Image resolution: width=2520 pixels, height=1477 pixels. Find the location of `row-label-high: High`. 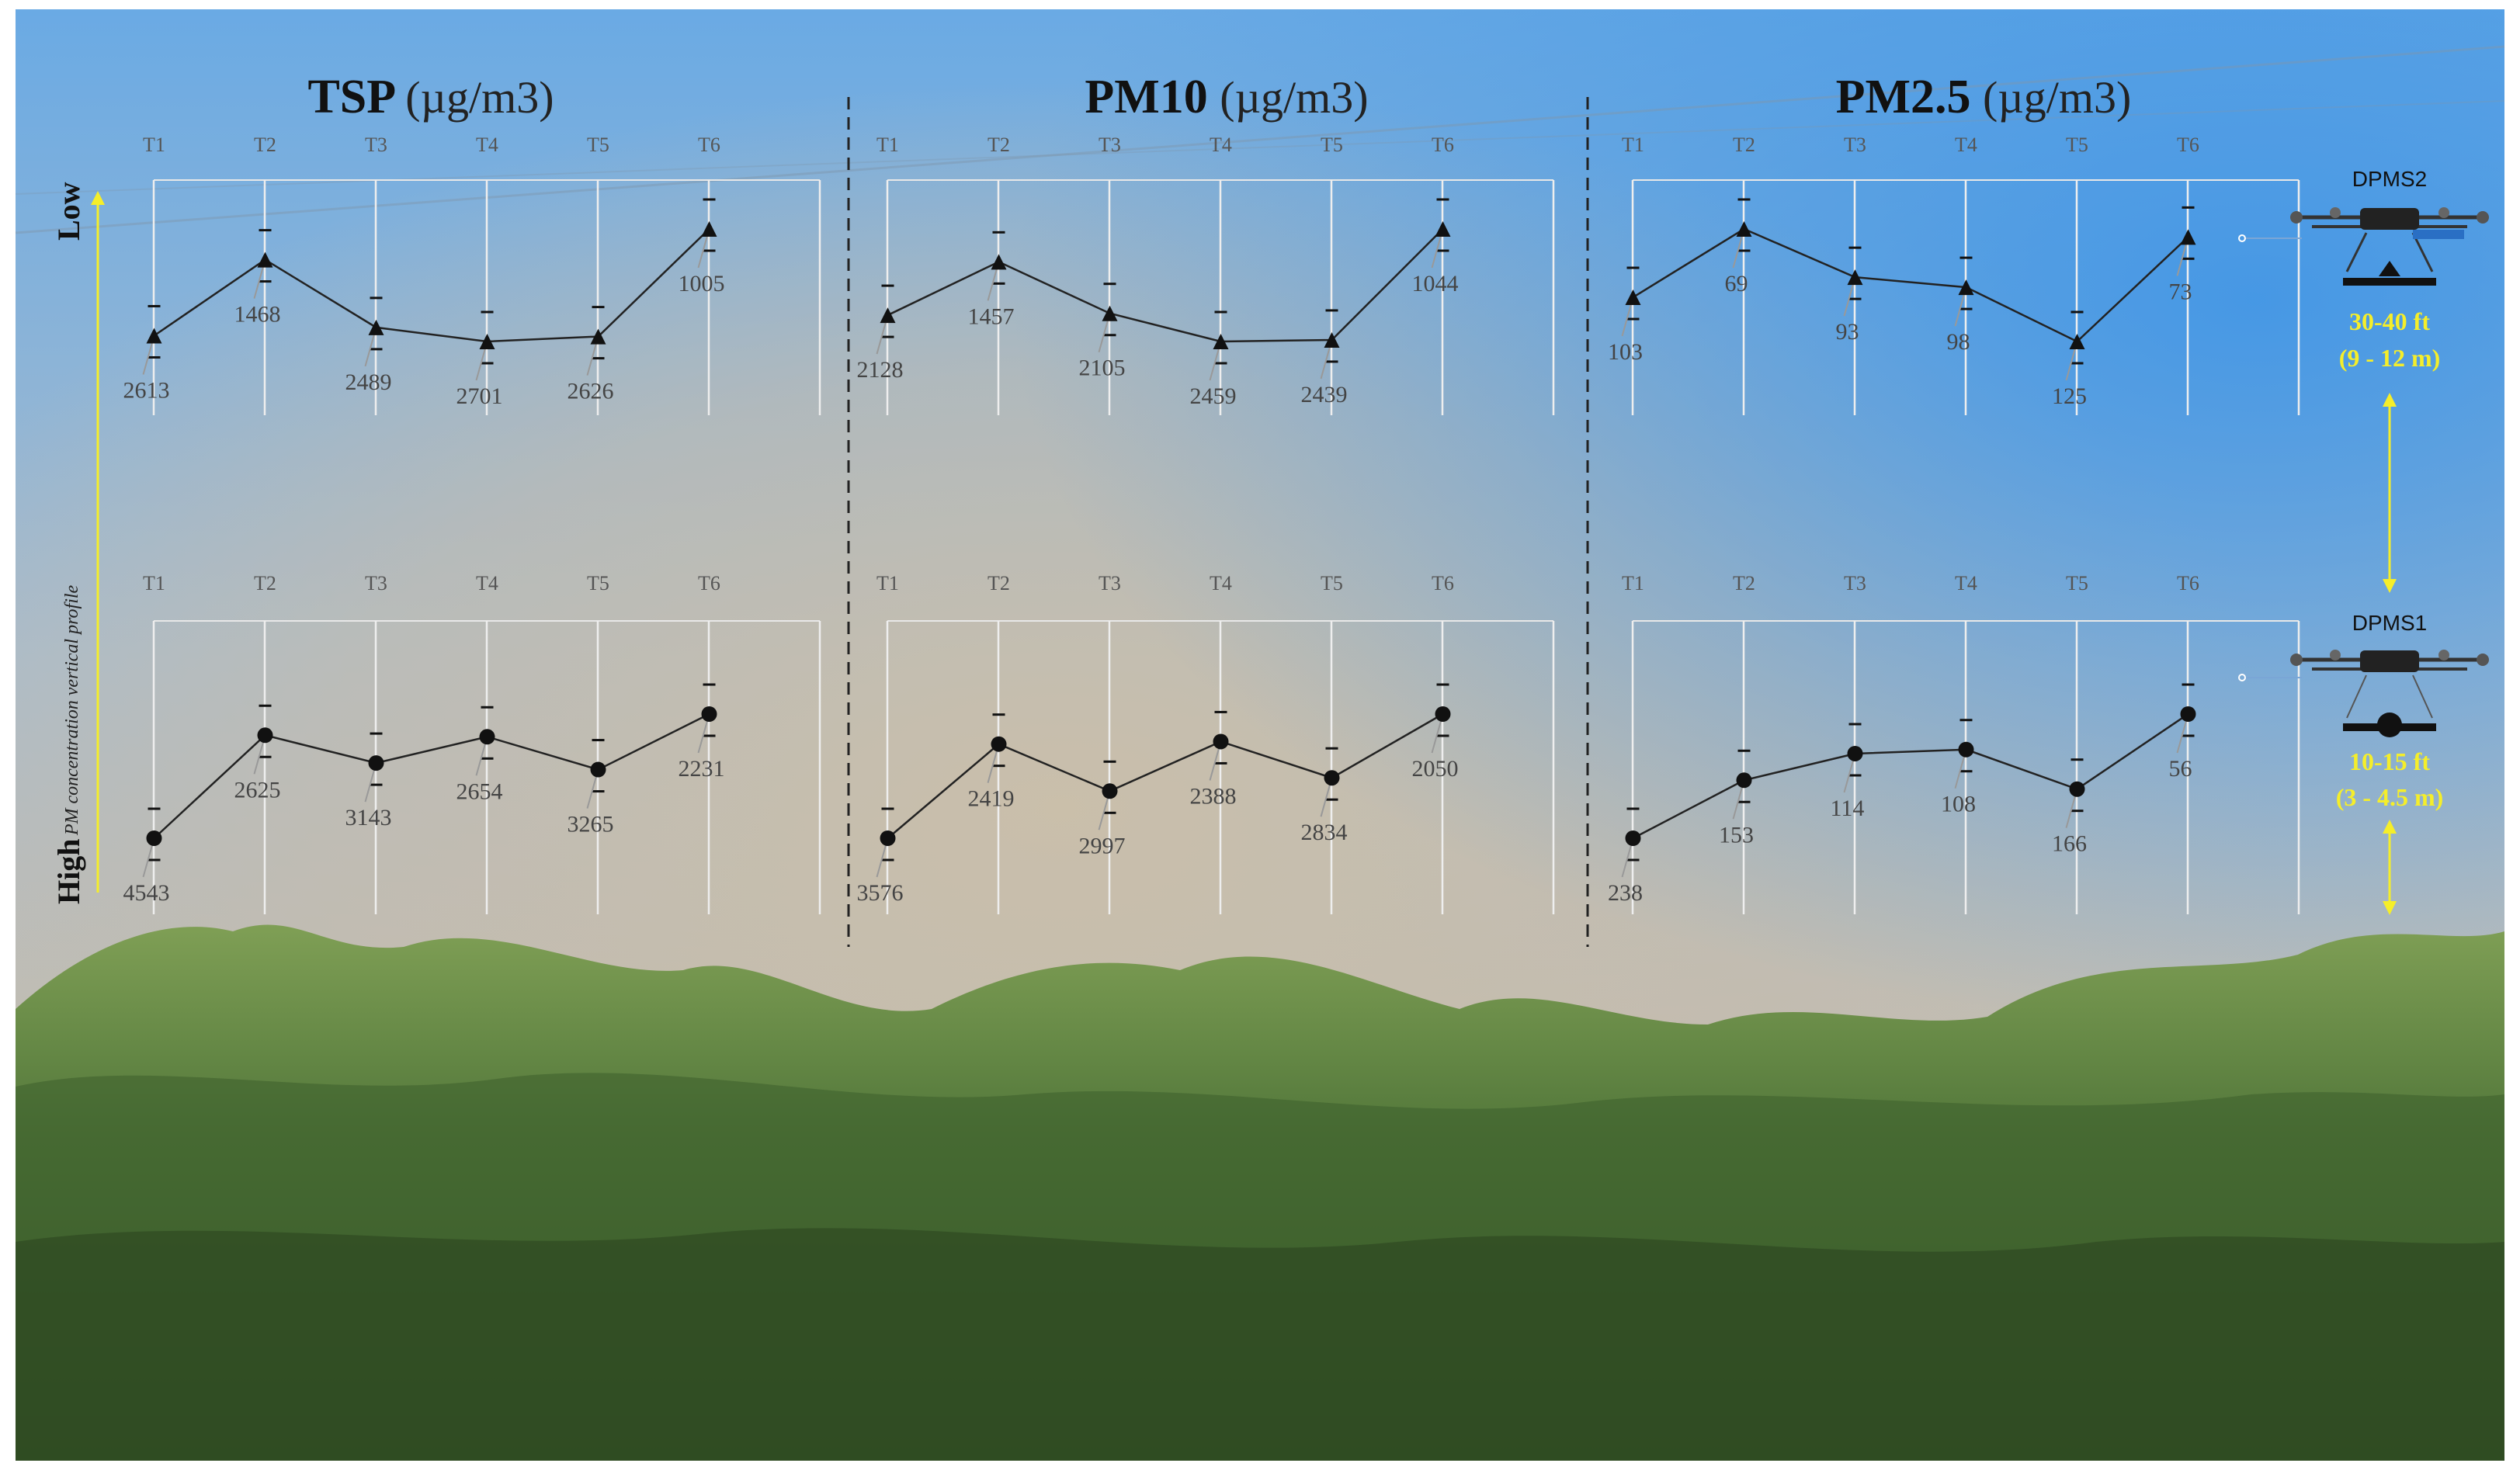

row-label-high: High is located at coordinates (68, 871).